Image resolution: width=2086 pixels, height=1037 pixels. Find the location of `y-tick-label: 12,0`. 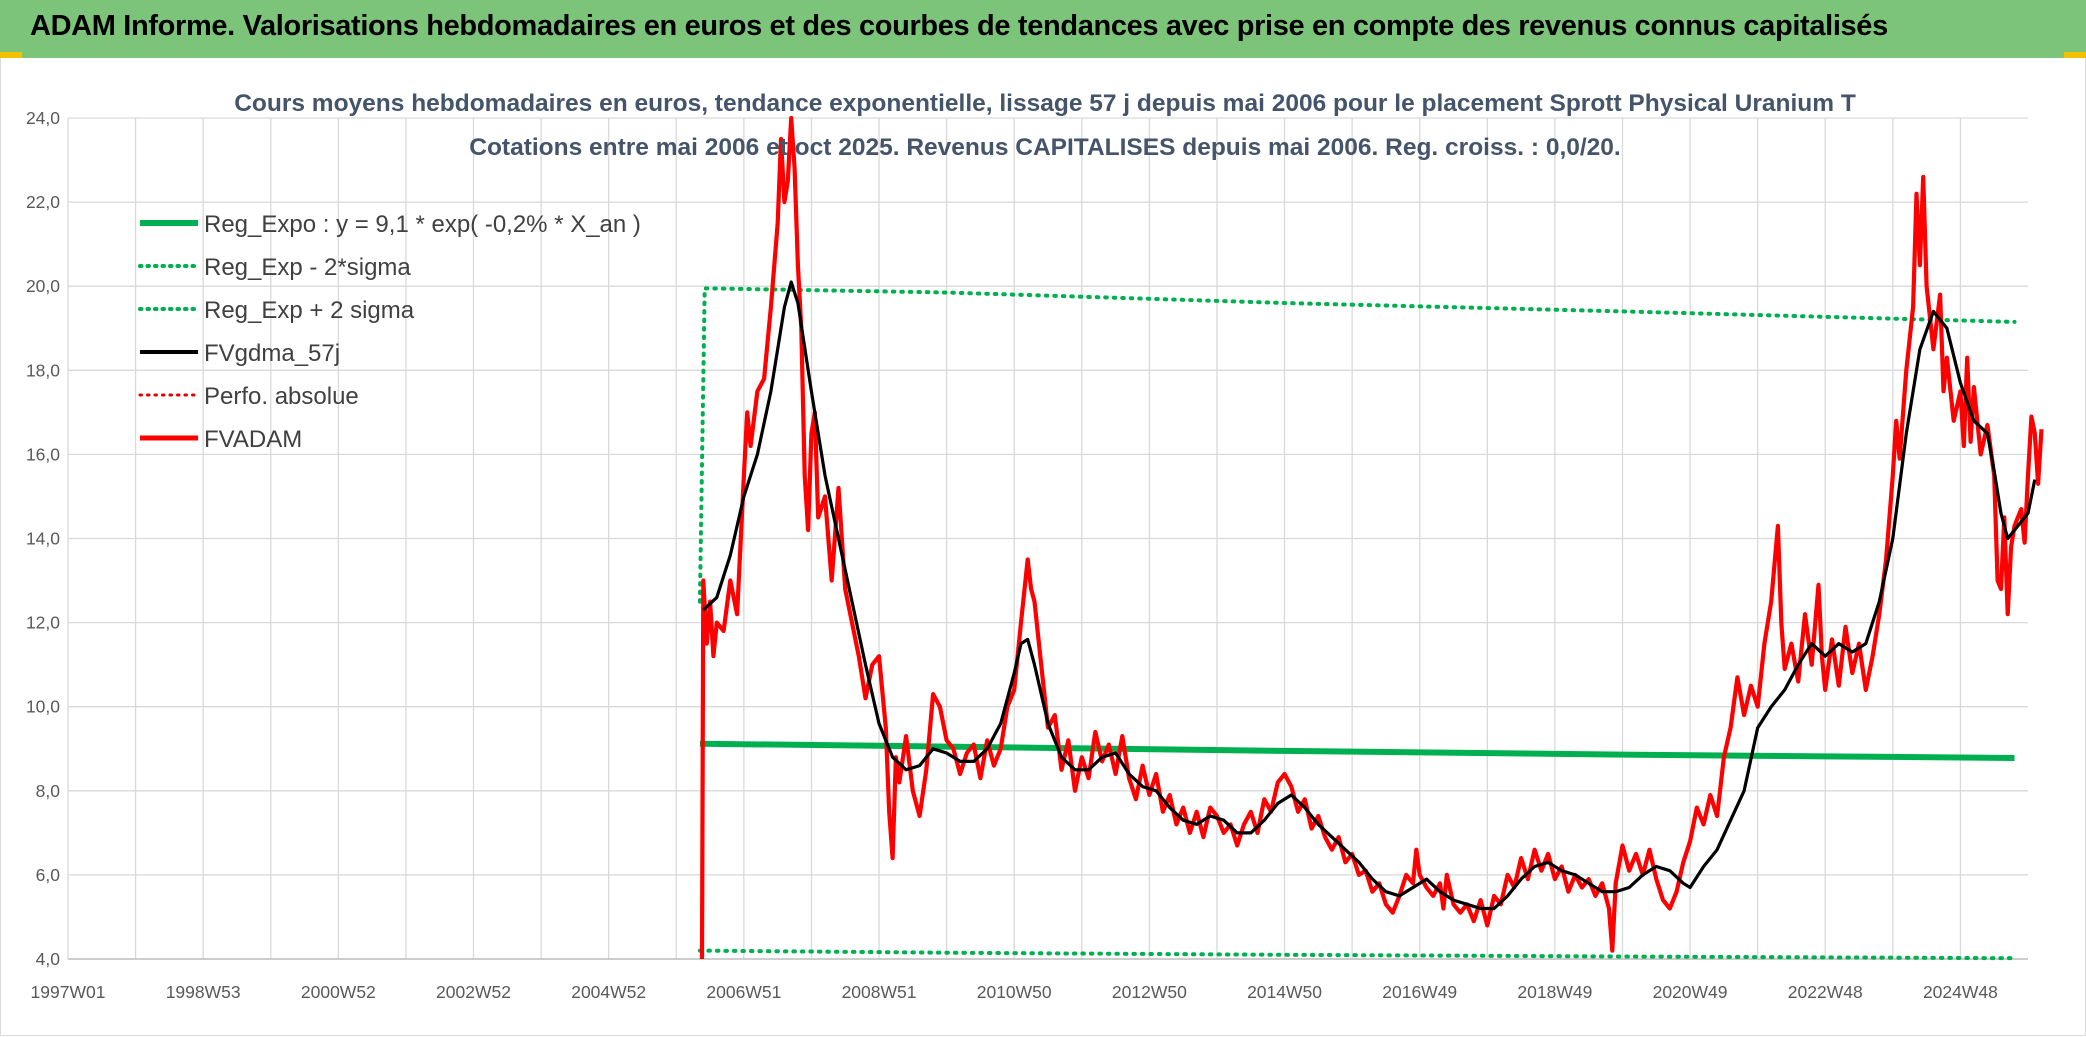

y-tick-label: 12,0 is located at coordinates (43, 623).